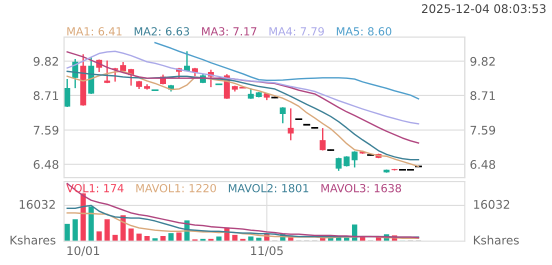 This screenshot has width=552, height=265. What do you see at coordinates (482, 95) in the screenshot?
I see `y2-tick-label: 8.71` at bounding box center [482, 95].